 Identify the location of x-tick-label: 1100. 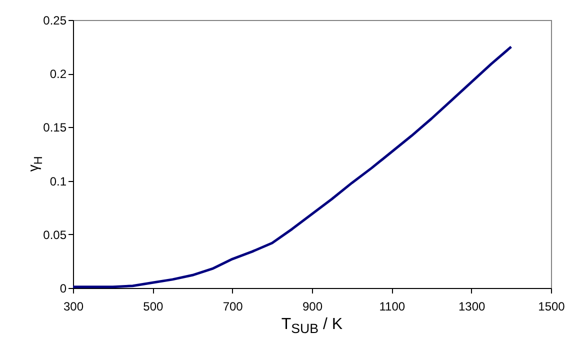
(392, 307).